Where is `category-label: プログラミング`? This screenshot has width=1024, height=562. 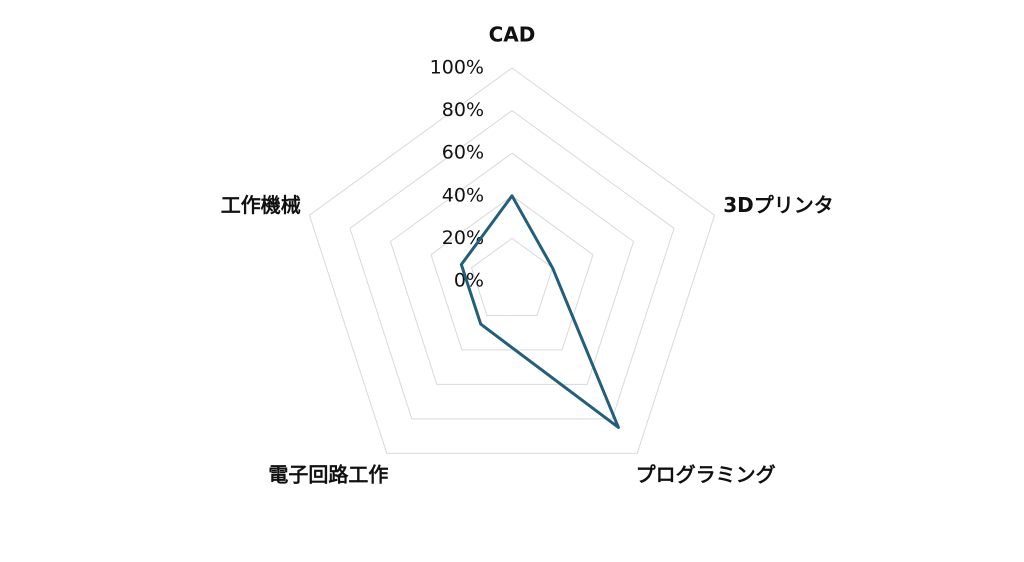 category-label: プログラミング is located at coordinates (706, 474).